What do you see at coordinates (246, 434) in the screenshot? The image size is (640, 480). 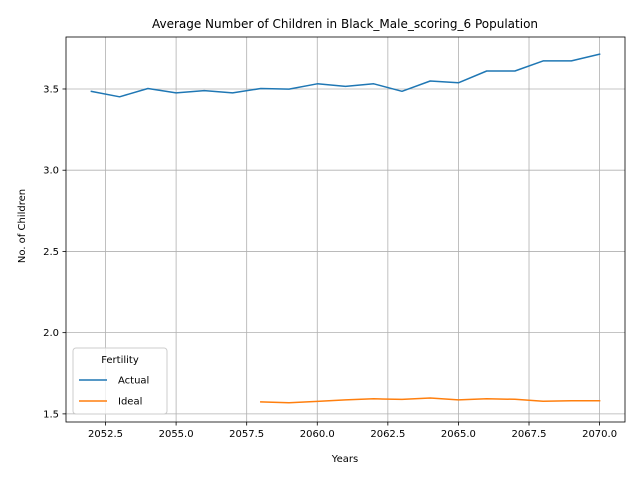 I see `x-tick-label: 2057.5` at bounding box center [246, 434].